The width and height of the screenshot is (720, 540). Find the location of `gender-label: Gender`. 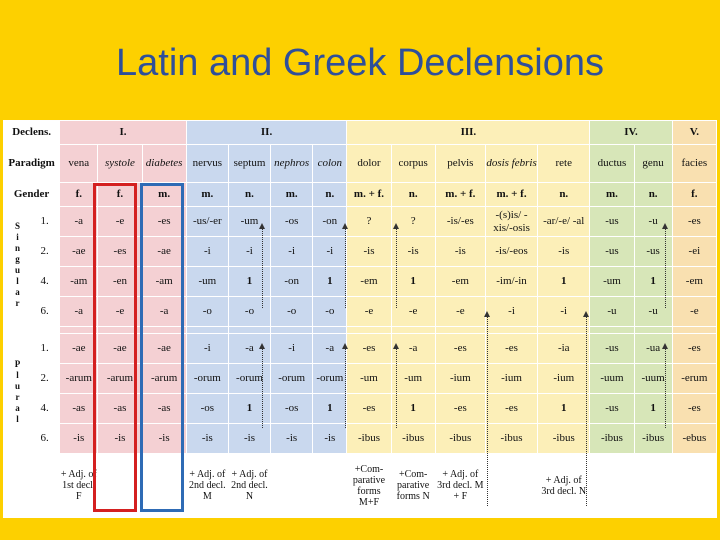

gender-label: Gender is located at coordinates (31, 194).